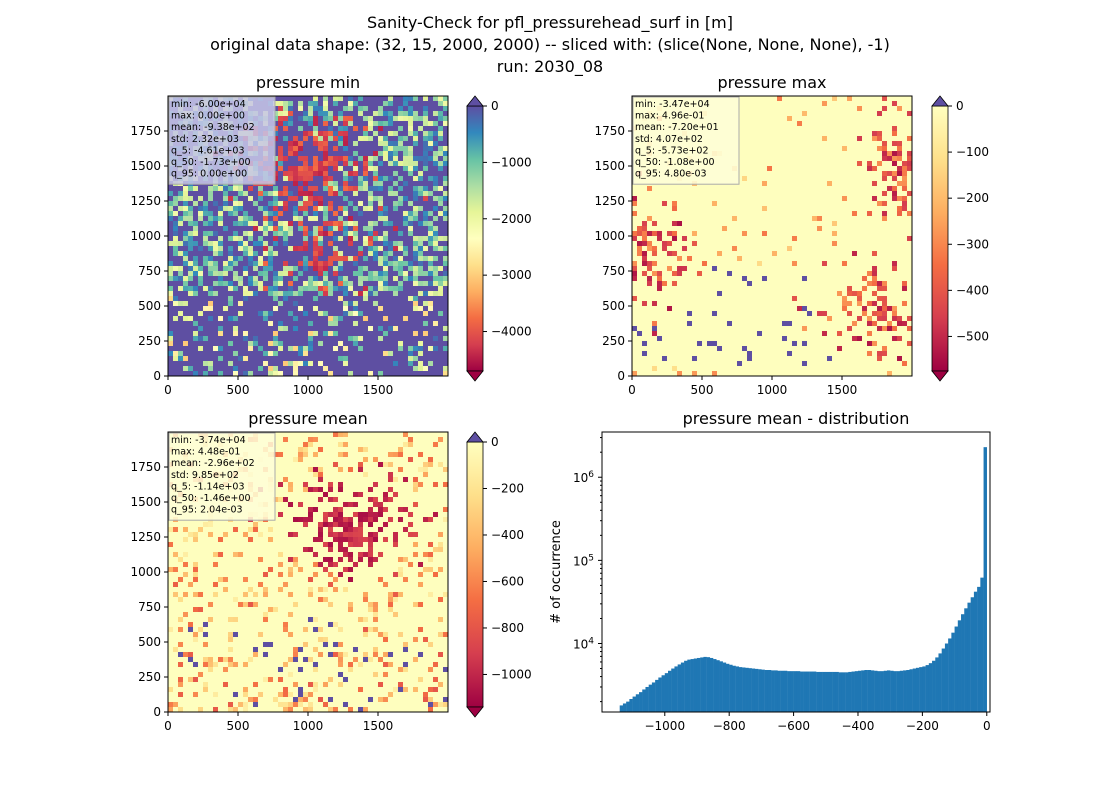  What do you see at coordinates (669, 139) in the screenshot?
I see `stats-line: std: 4.07e+02` at bounding box center [669, 139].